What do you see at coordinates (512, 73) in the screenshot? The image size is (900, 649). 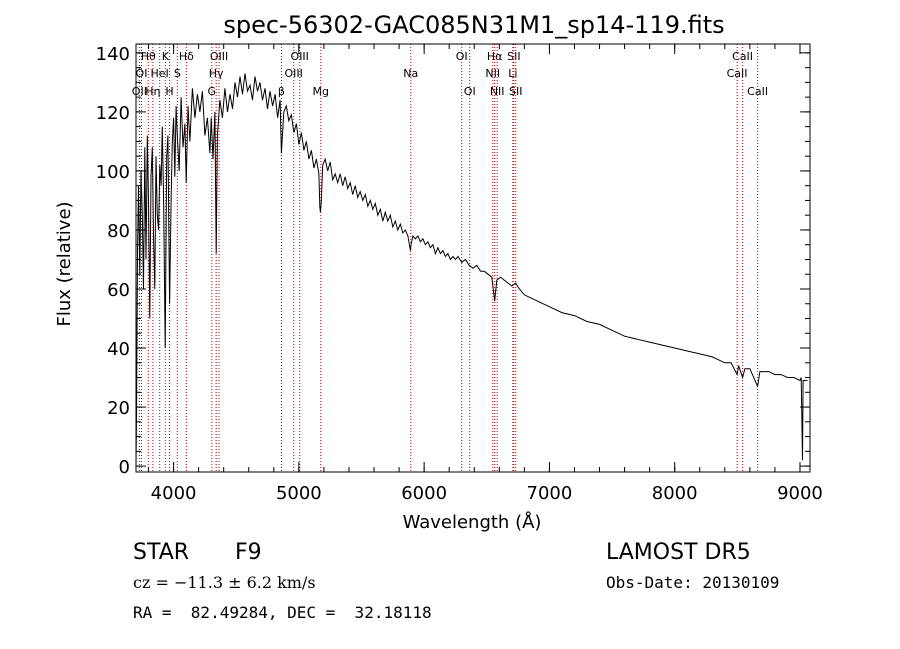 I see `marker-label: Li` at bounding box center [512, 73].